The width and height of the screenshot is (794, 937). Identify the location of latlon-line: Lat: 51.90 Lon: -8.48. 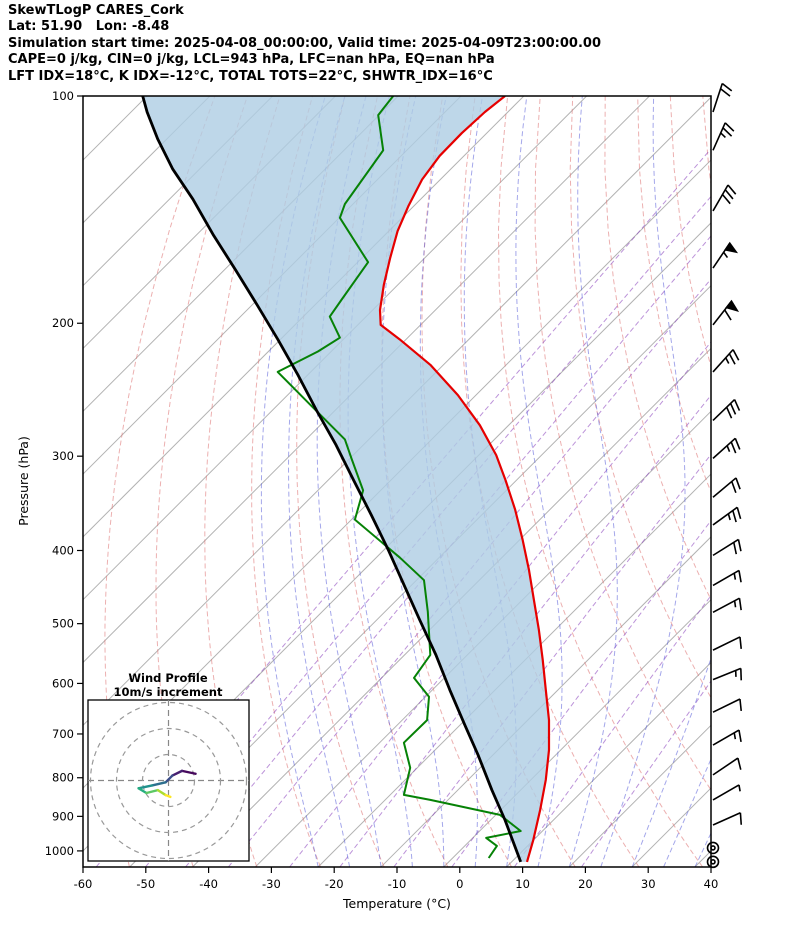
(89, 27).